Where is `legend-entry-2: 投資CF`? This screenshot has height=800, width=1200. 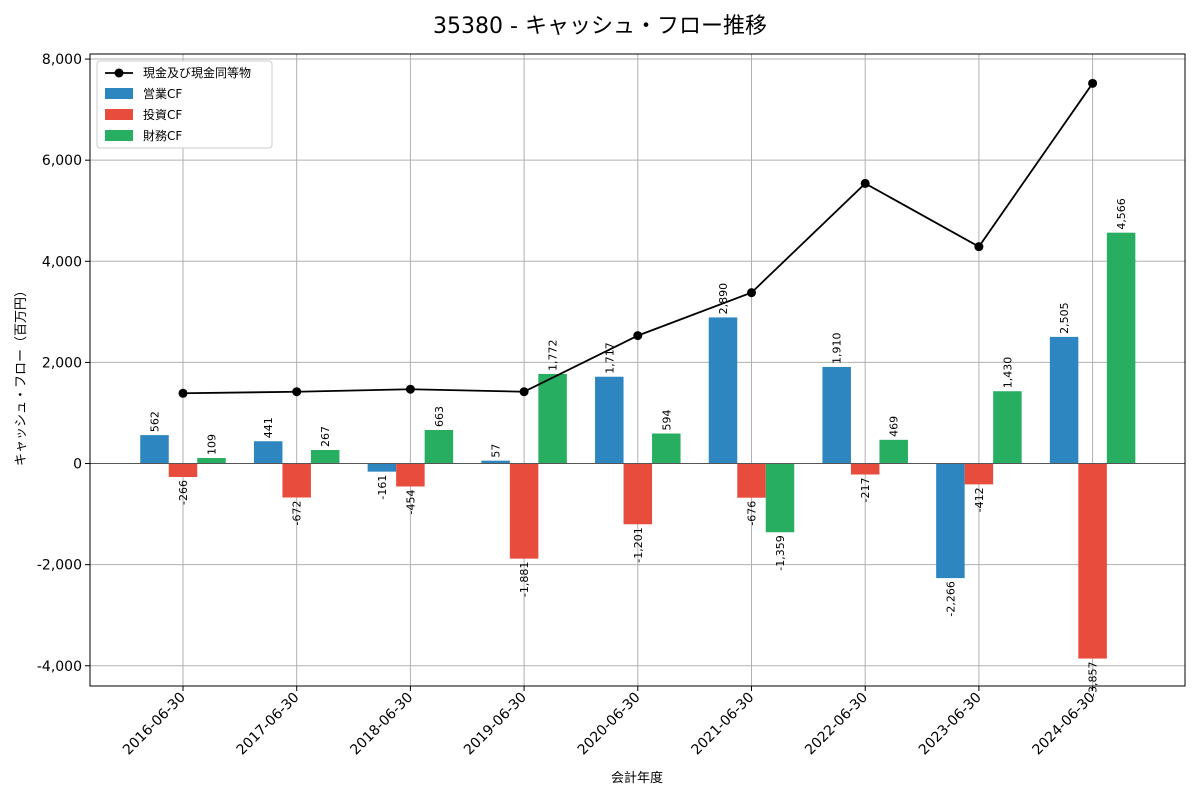
legend-entry-2: 投資CF is located at coordinates (162, 114).